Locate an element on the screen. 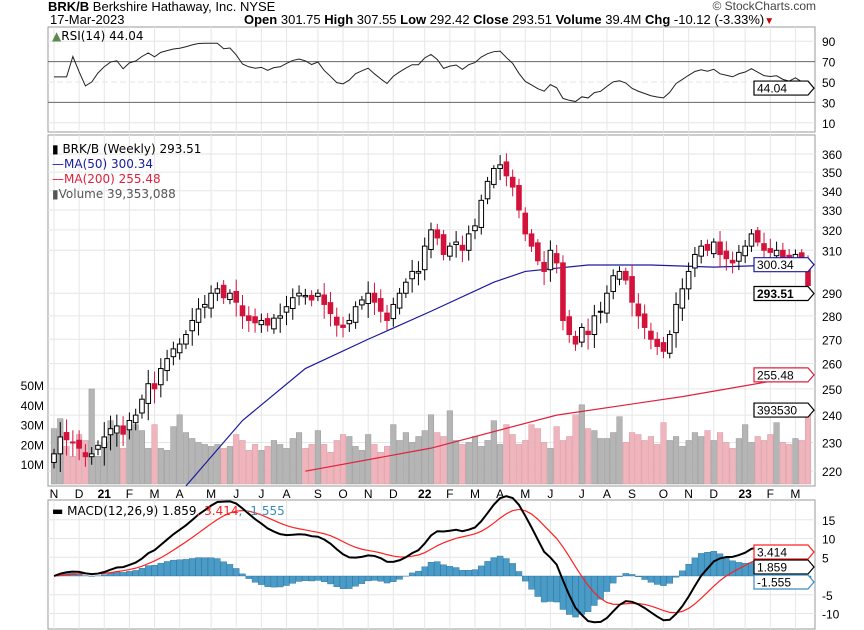 This screenshot has width=864, height=630. volume-value-tag: 393530 is located at coordinates (784, 410).